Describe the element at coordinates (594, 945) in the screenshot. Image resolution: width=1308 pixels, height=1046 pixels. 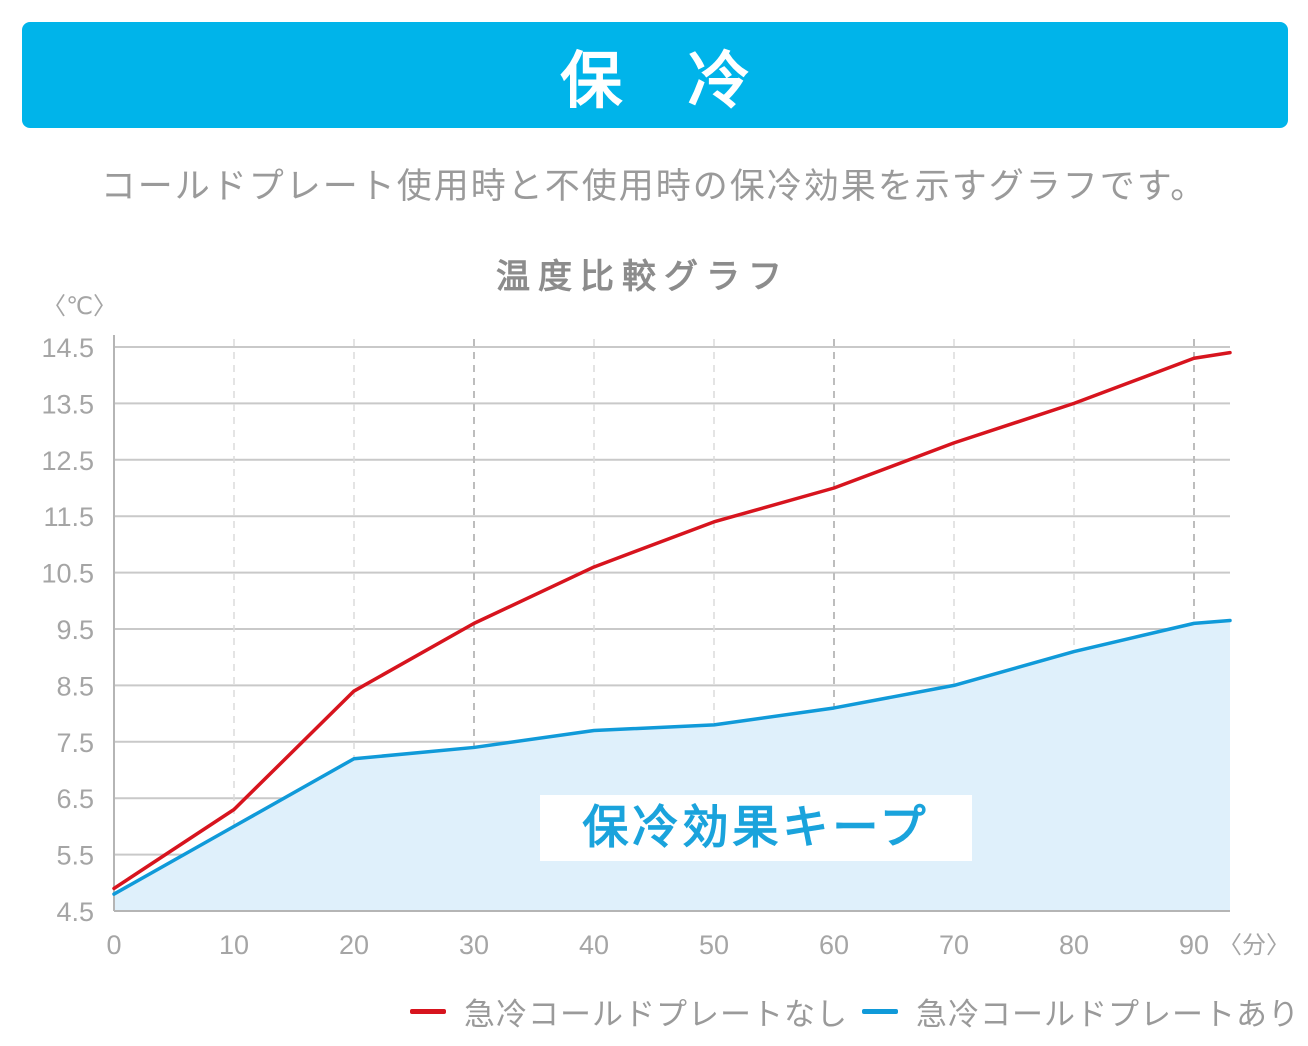
I see `x-tick-label: 40` at that location.